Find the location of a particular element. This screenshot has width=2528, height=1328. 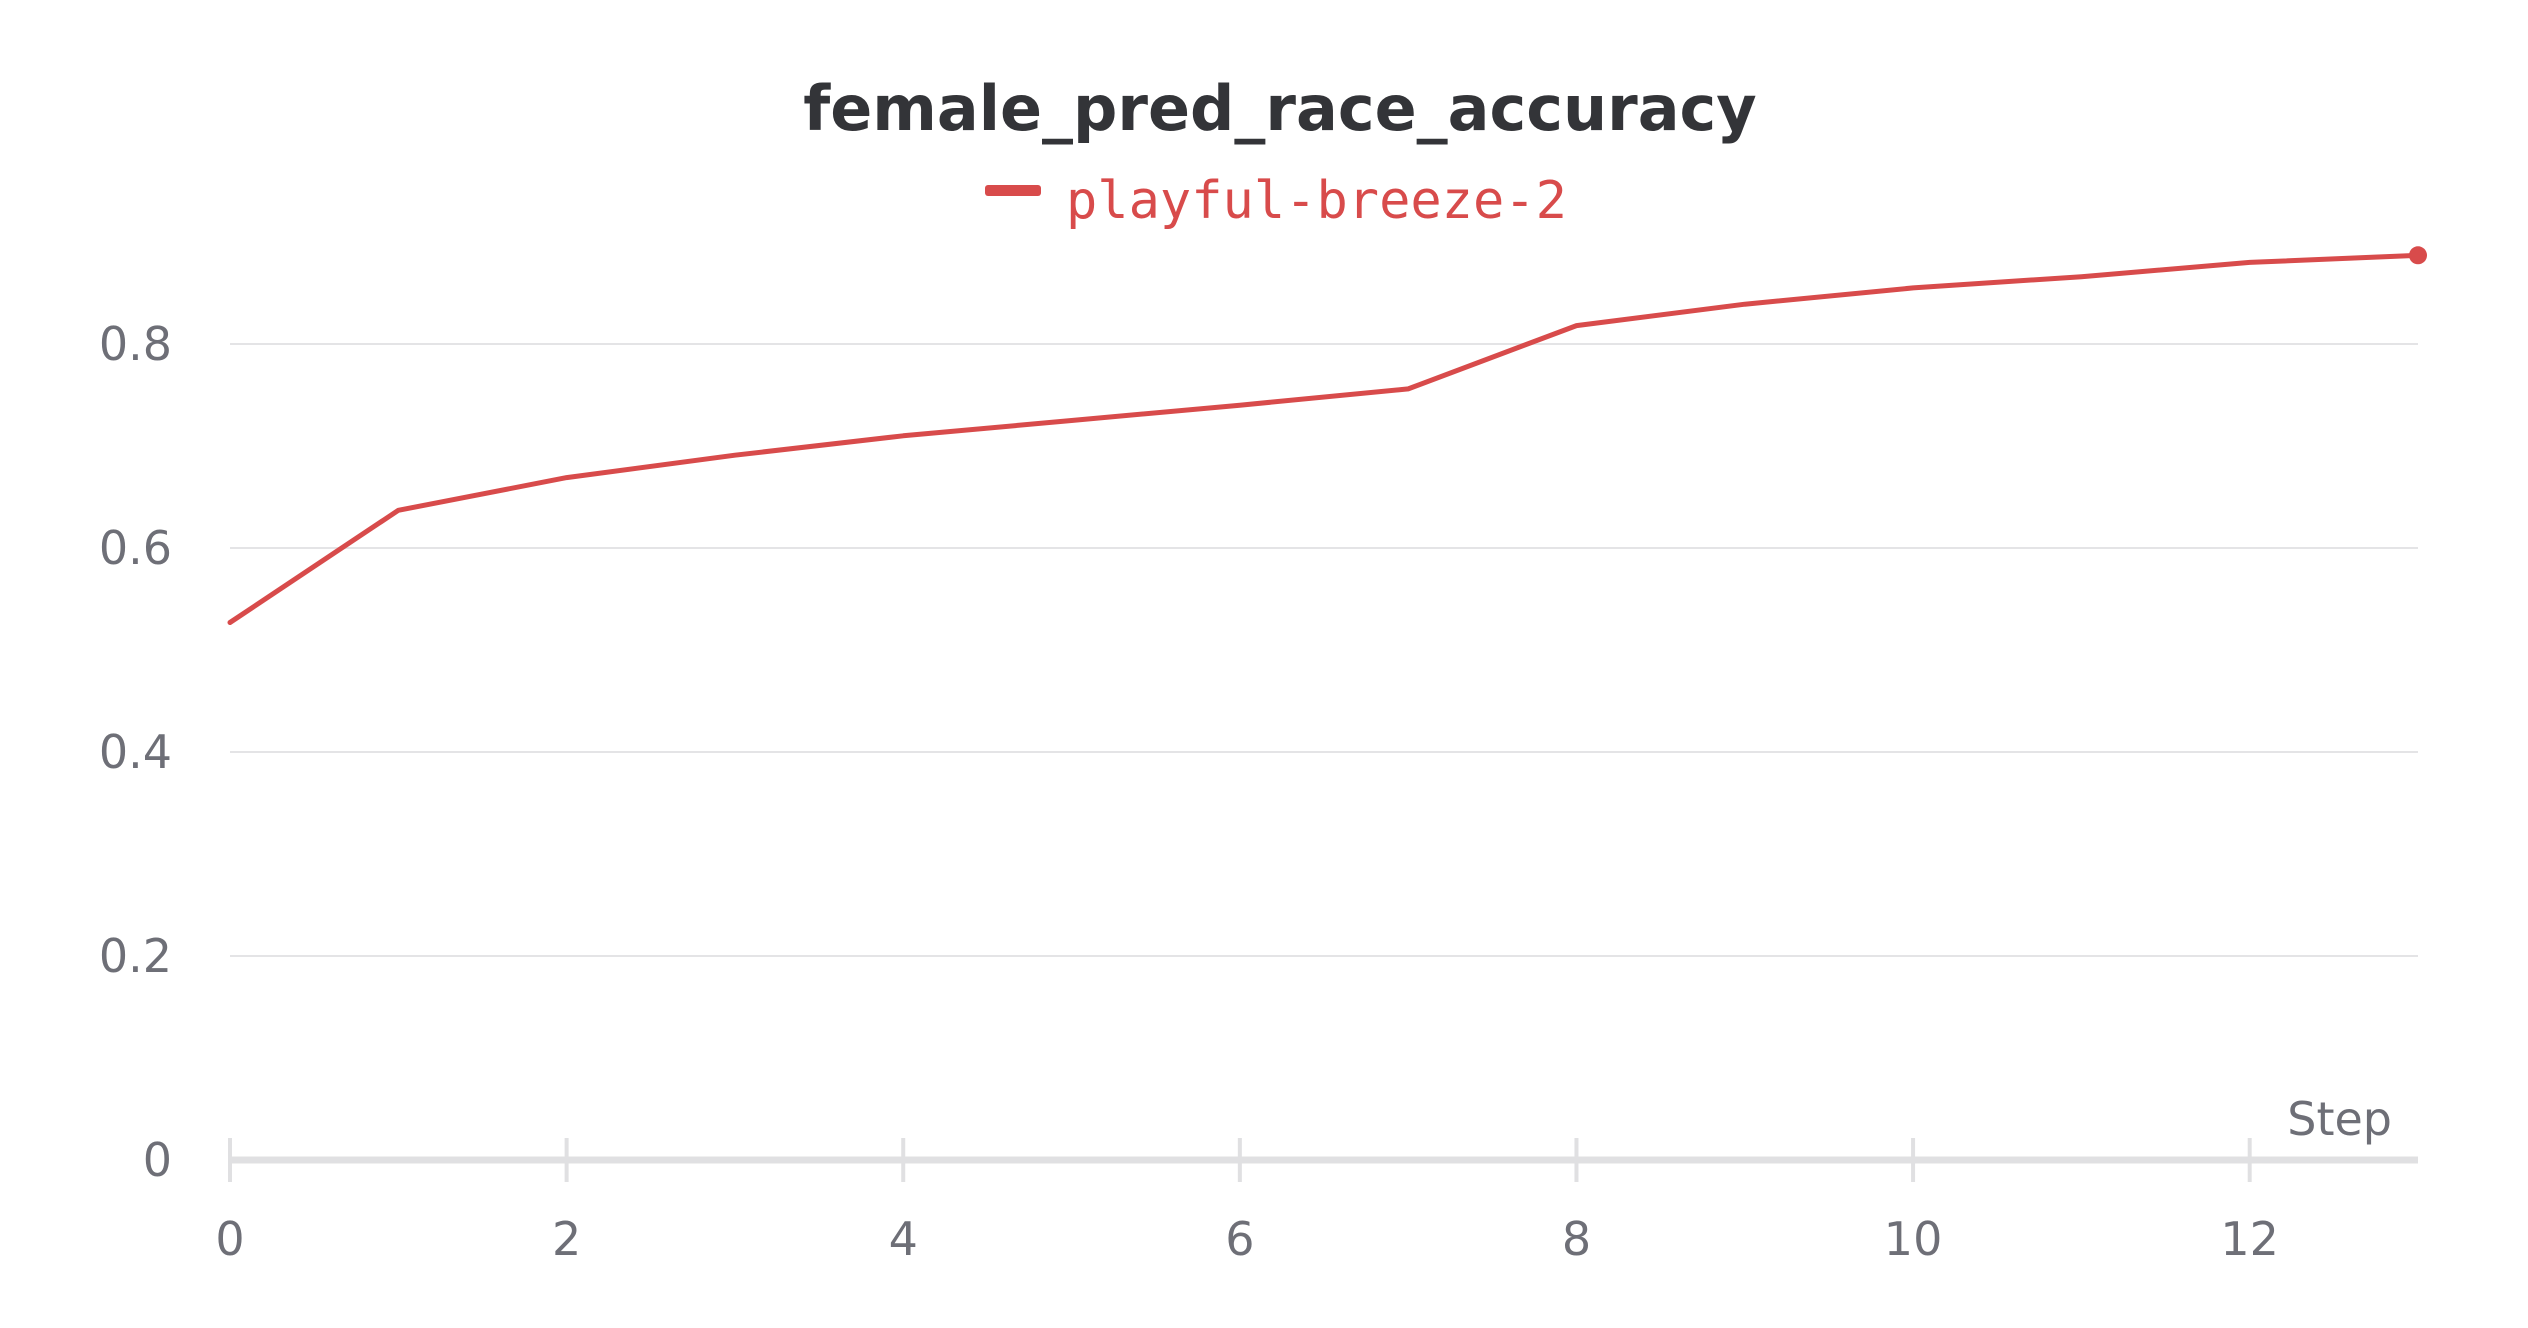

y-tick-label: 0.6 is located at coordinates (135, 548).